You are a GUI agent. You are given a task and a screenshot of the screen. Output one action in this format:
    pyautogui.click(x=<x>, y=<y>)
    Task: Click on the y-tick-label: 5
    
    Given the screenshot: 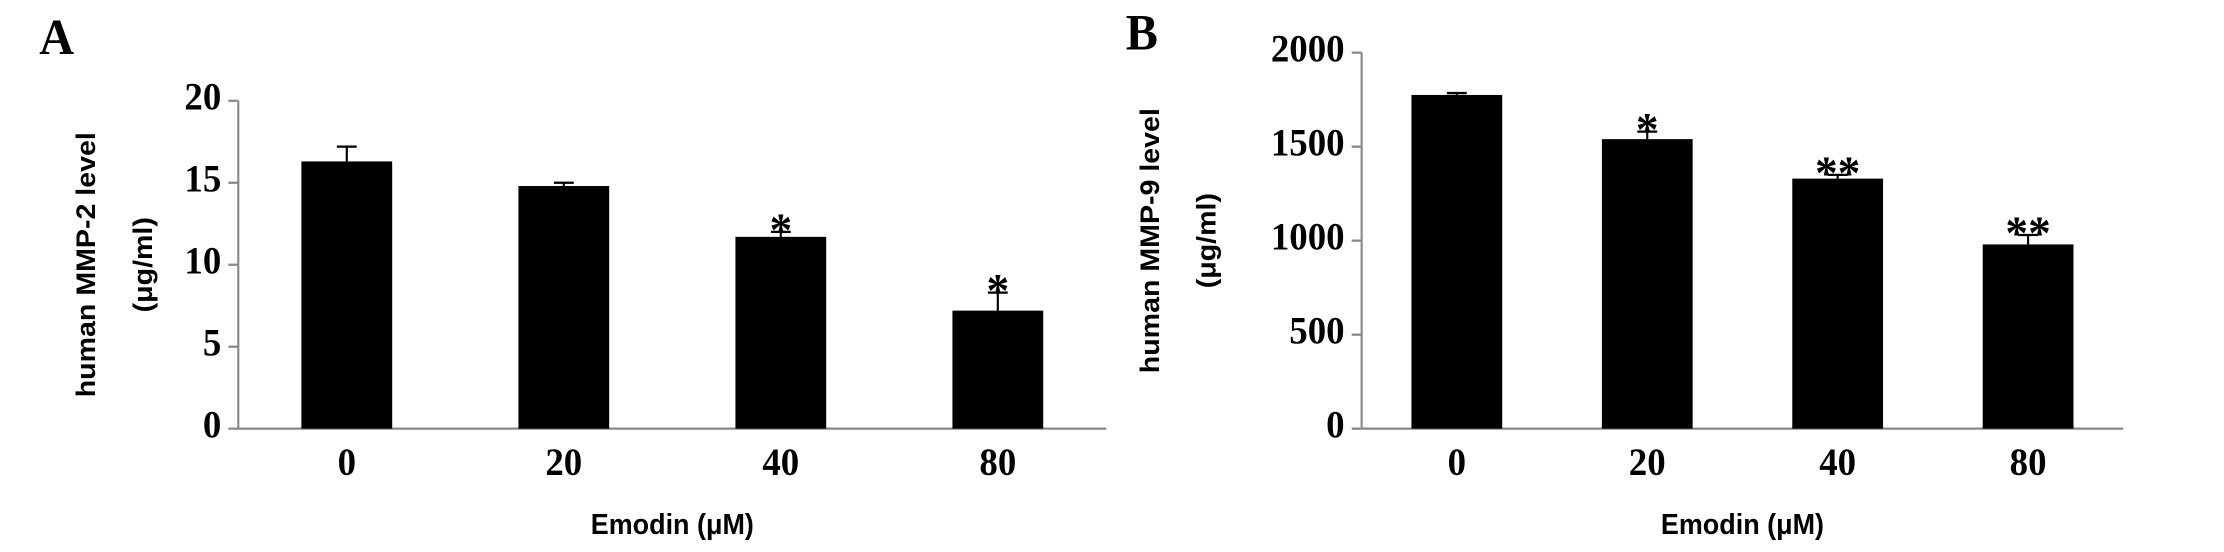 What is the action you would take?
    pyautogui.click(x=212, y=343)
    